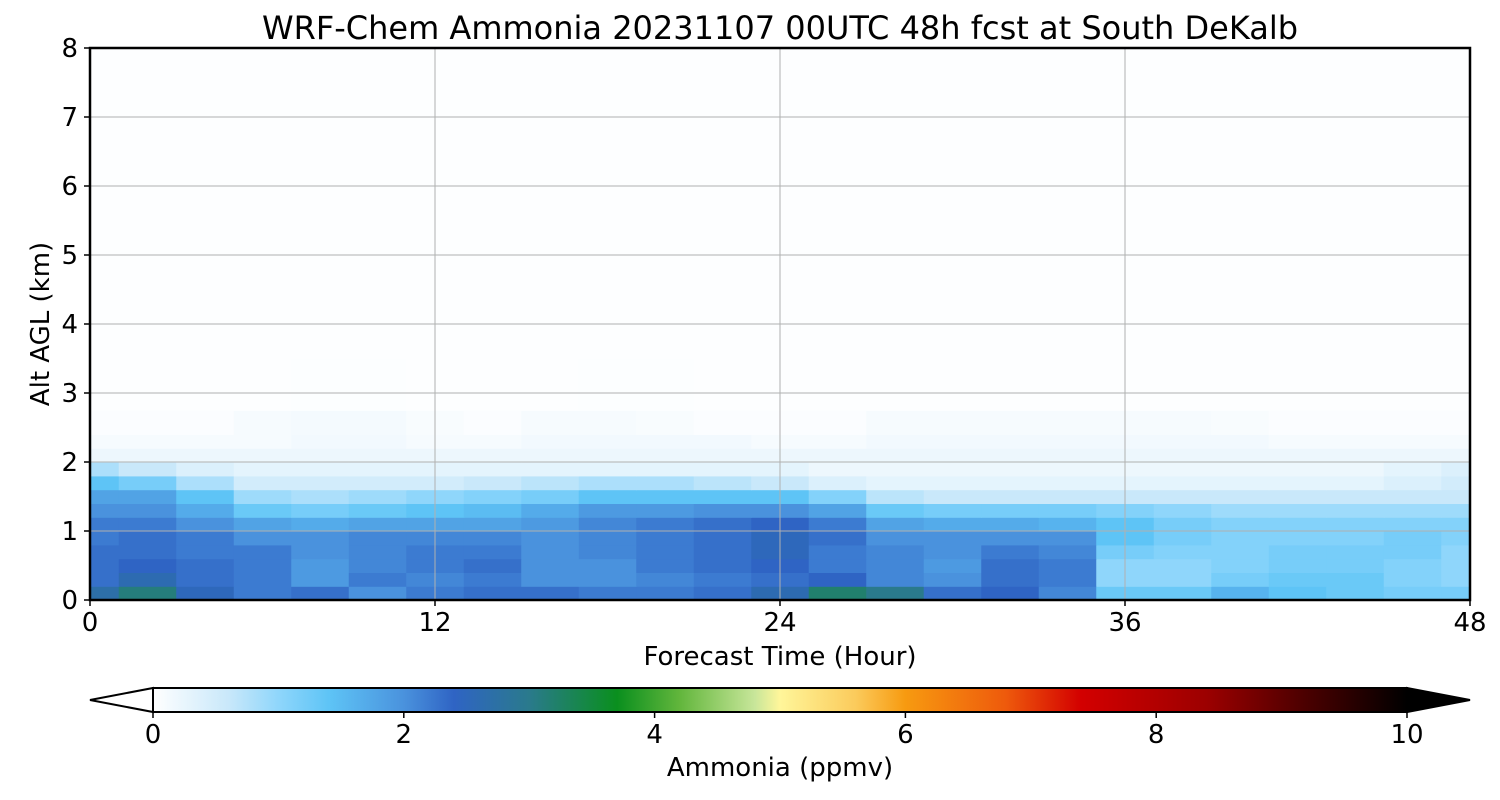 Image resolution: width=1500 pixels, height=800 pixels. What do you see at coordinates (69, 256) in the screenshot?
I see `y-tick-label: 5` at bounding box center [69, 256].